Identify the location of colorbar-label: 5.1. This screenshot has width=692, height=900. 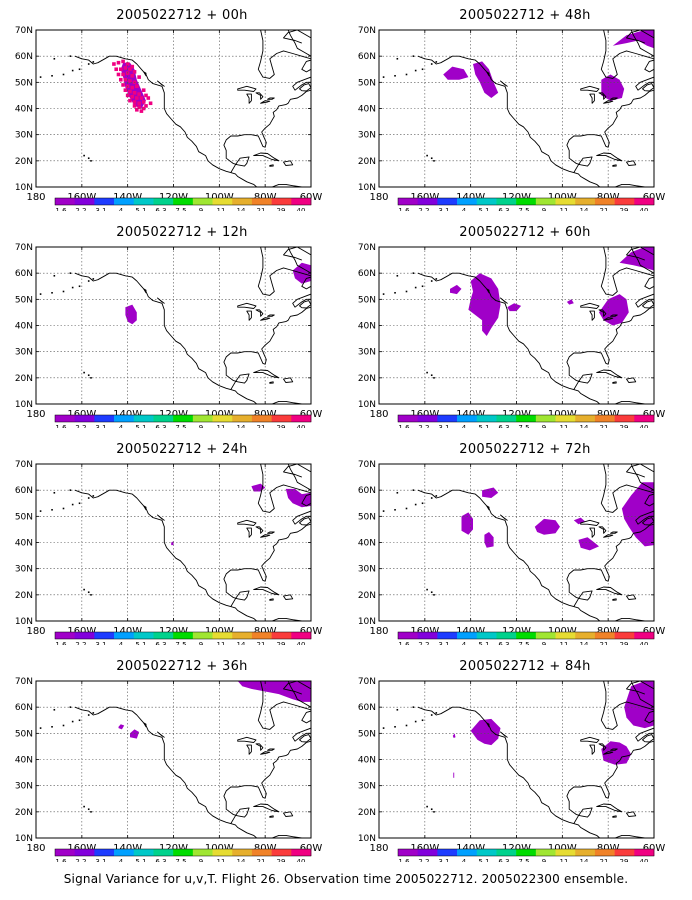
(140, 426).